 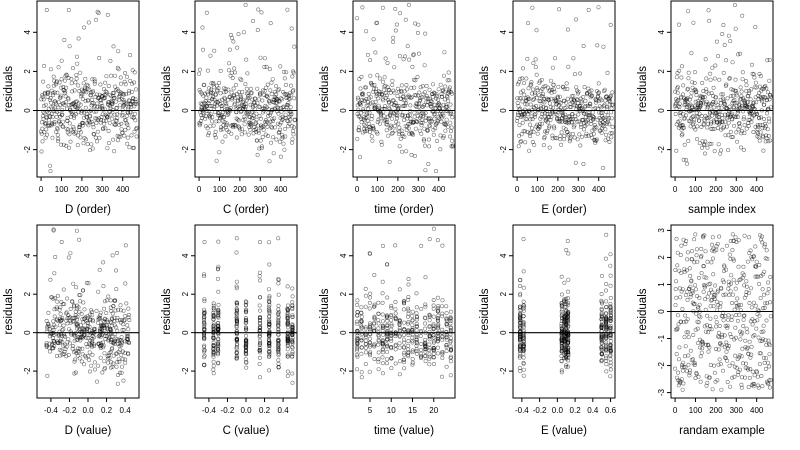 I want to click on y-tick-label: 0, so click(x=27, y=110).